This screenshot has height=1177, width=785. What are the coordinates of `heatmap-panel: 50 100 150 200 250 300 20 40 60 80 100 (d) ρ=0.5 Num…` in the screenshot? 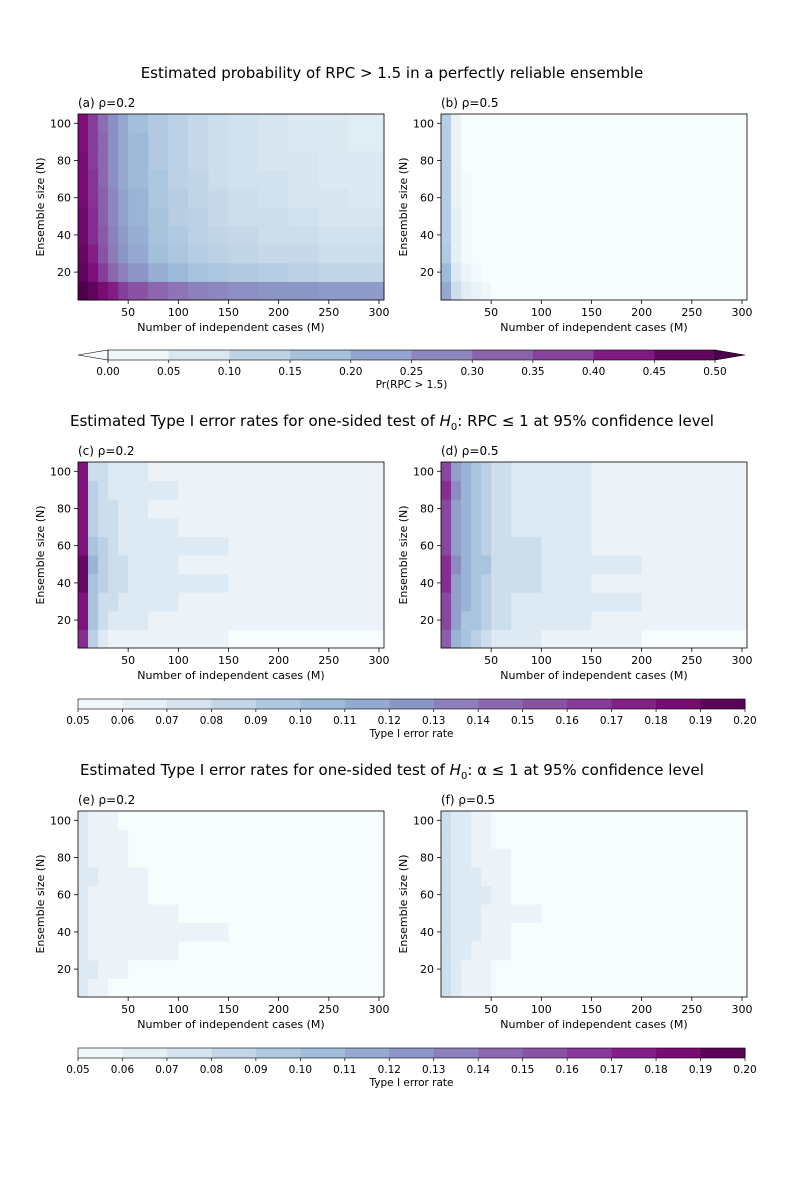 It's located at (574, 563).